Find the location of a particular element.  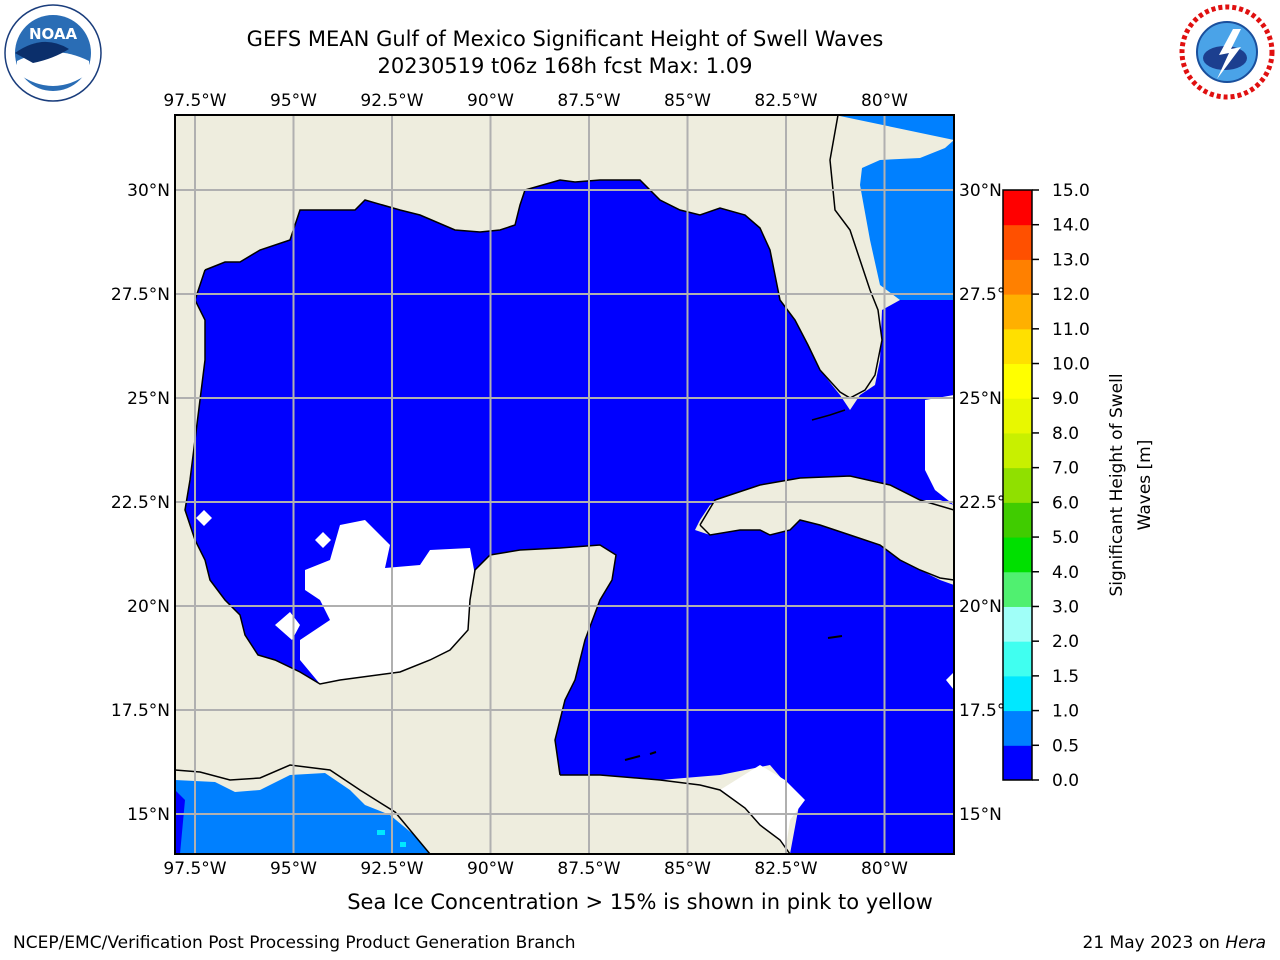

colorbar-tick-label: 14.0 is located at coordinates (1071, 226).